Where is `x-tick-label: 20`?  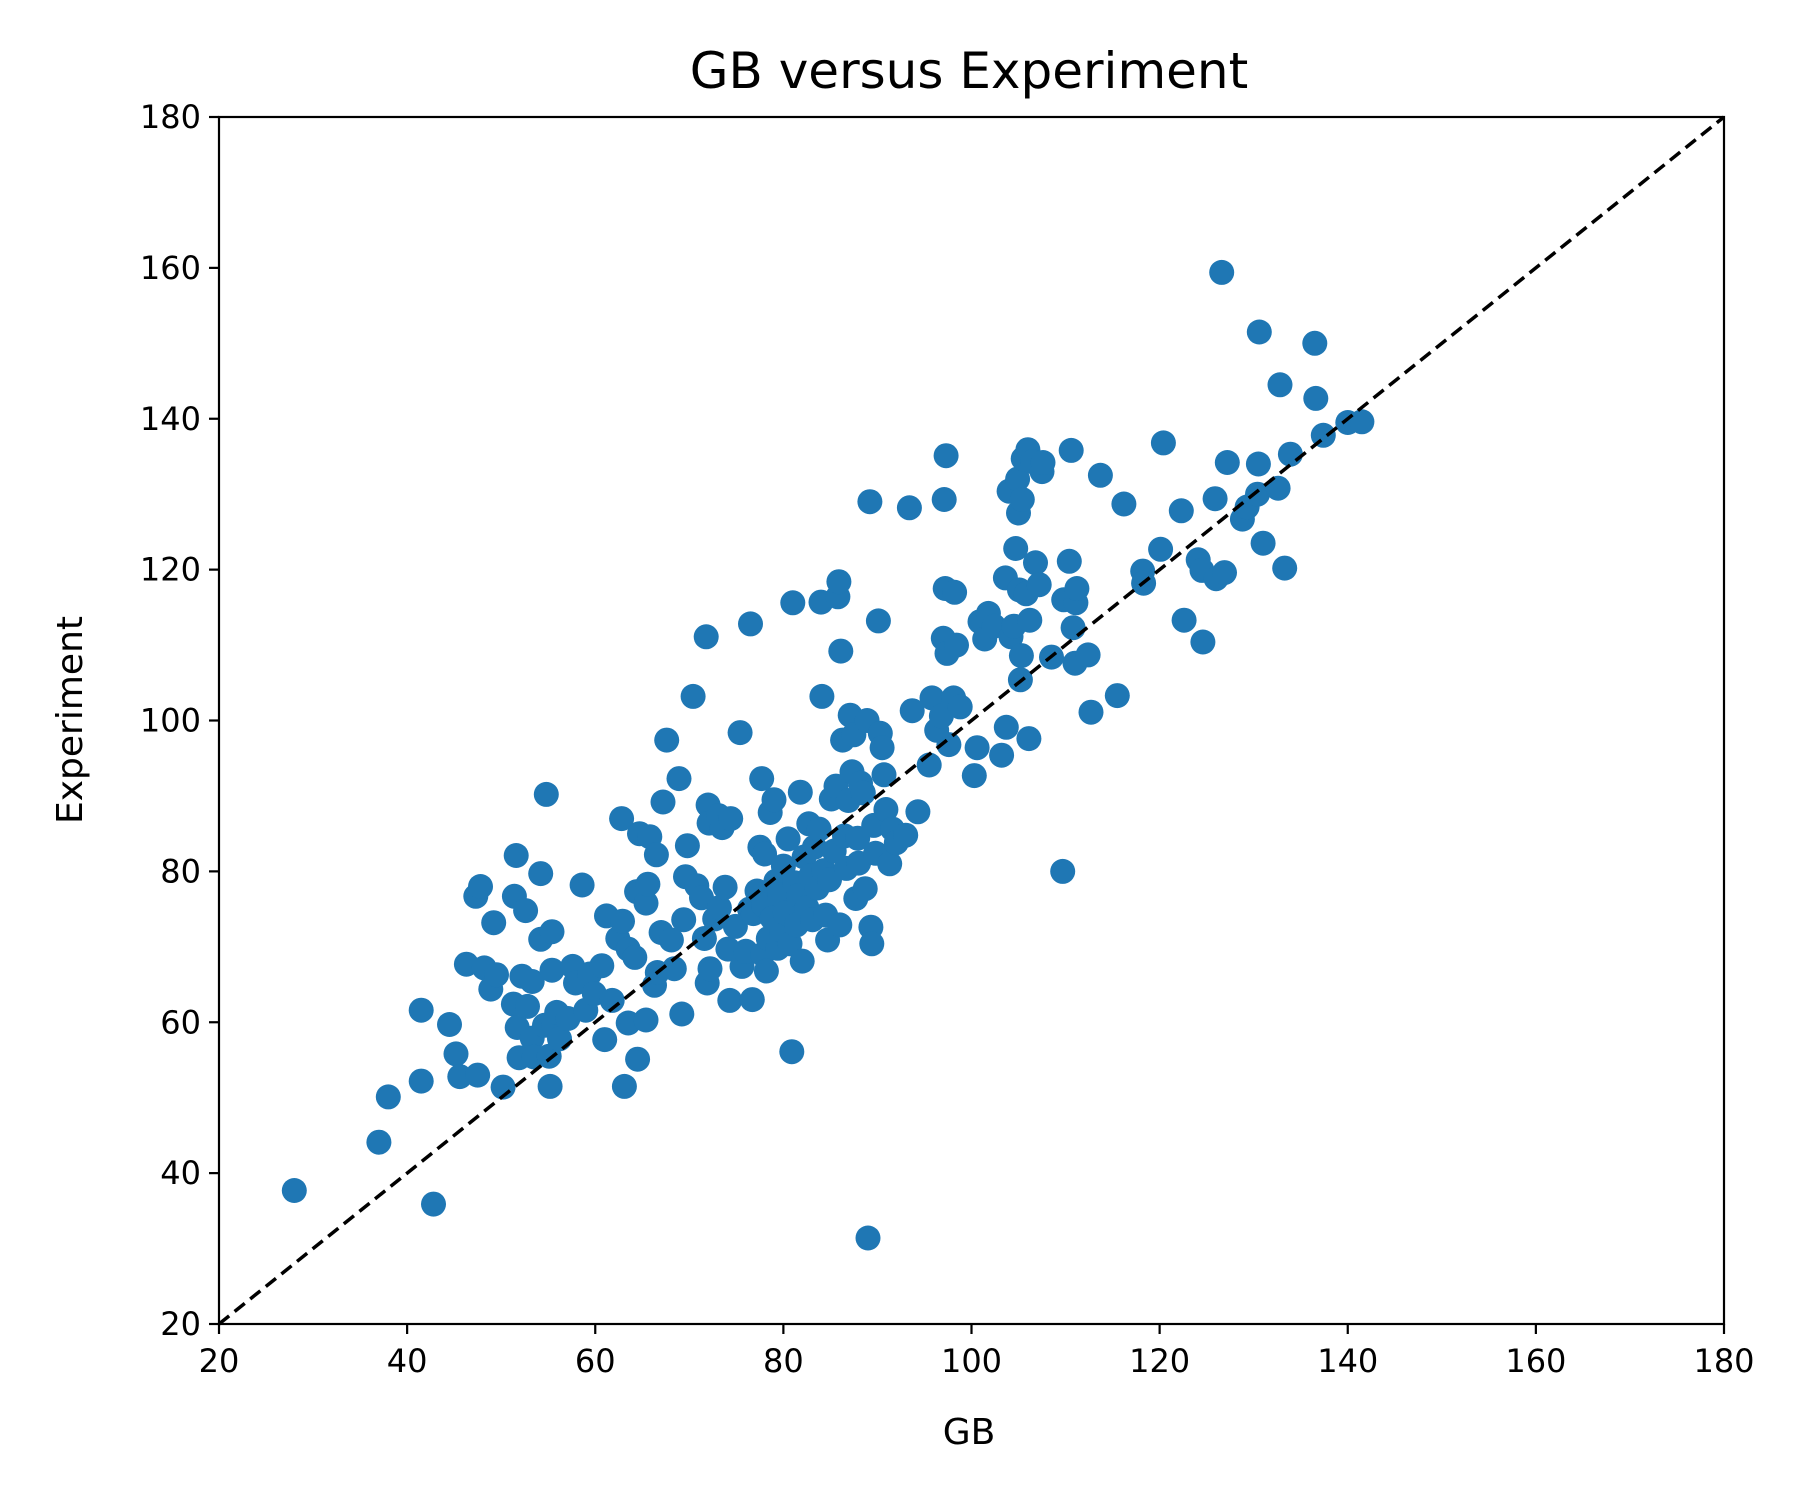
x-tick-label: 20 is located at coordinates (219, 1361).